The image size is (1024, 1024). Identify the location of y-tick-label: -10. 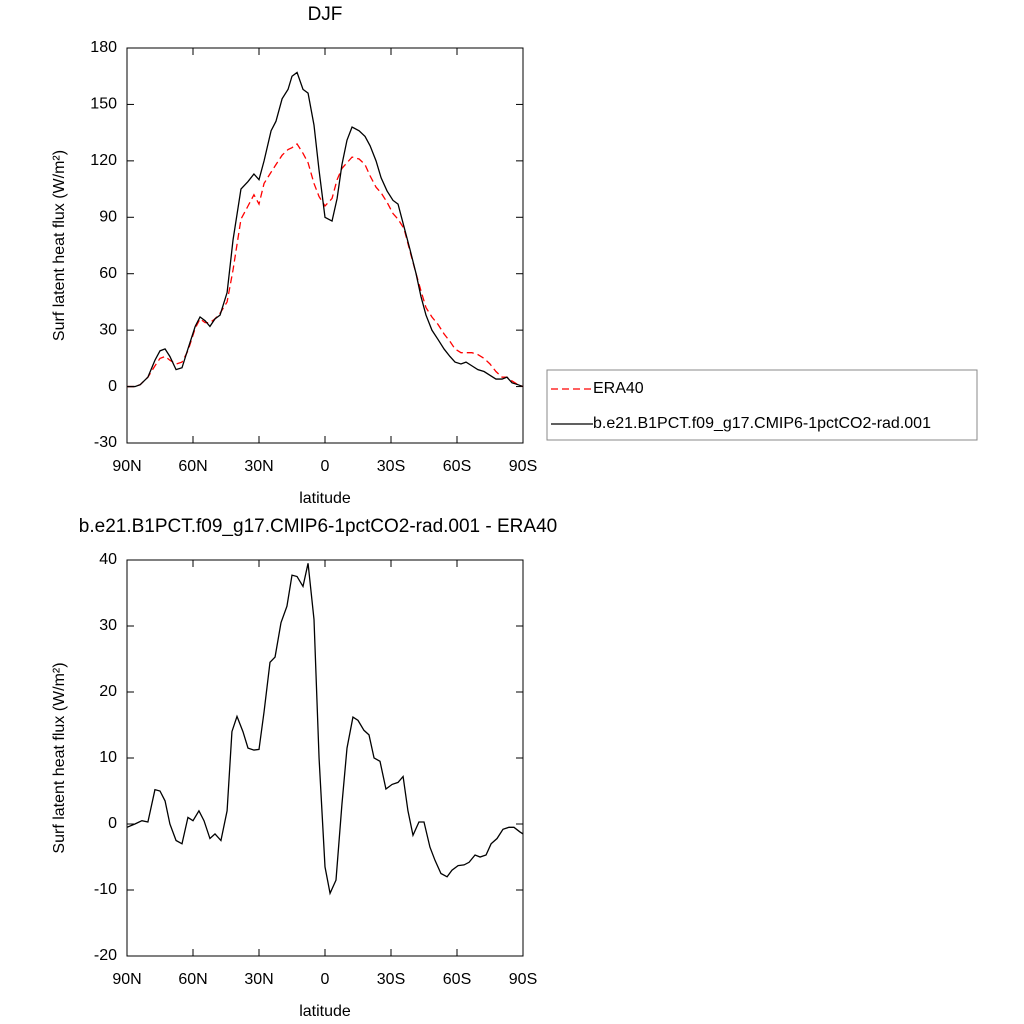
(105, 889).